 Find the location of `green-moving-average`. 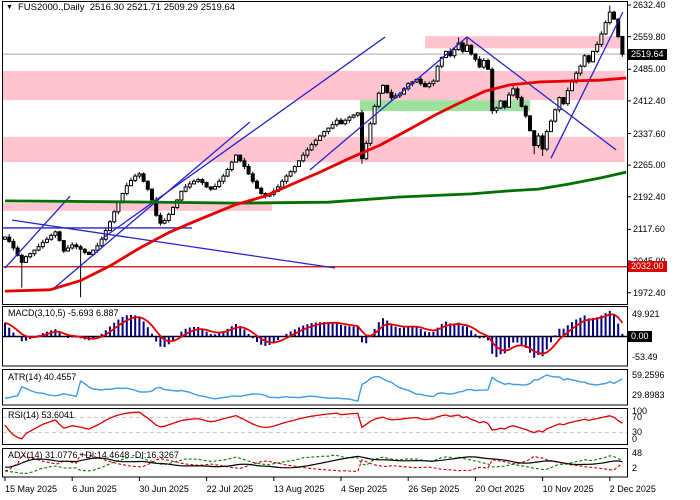

green-moving-average is located at coordinates (315, 187).